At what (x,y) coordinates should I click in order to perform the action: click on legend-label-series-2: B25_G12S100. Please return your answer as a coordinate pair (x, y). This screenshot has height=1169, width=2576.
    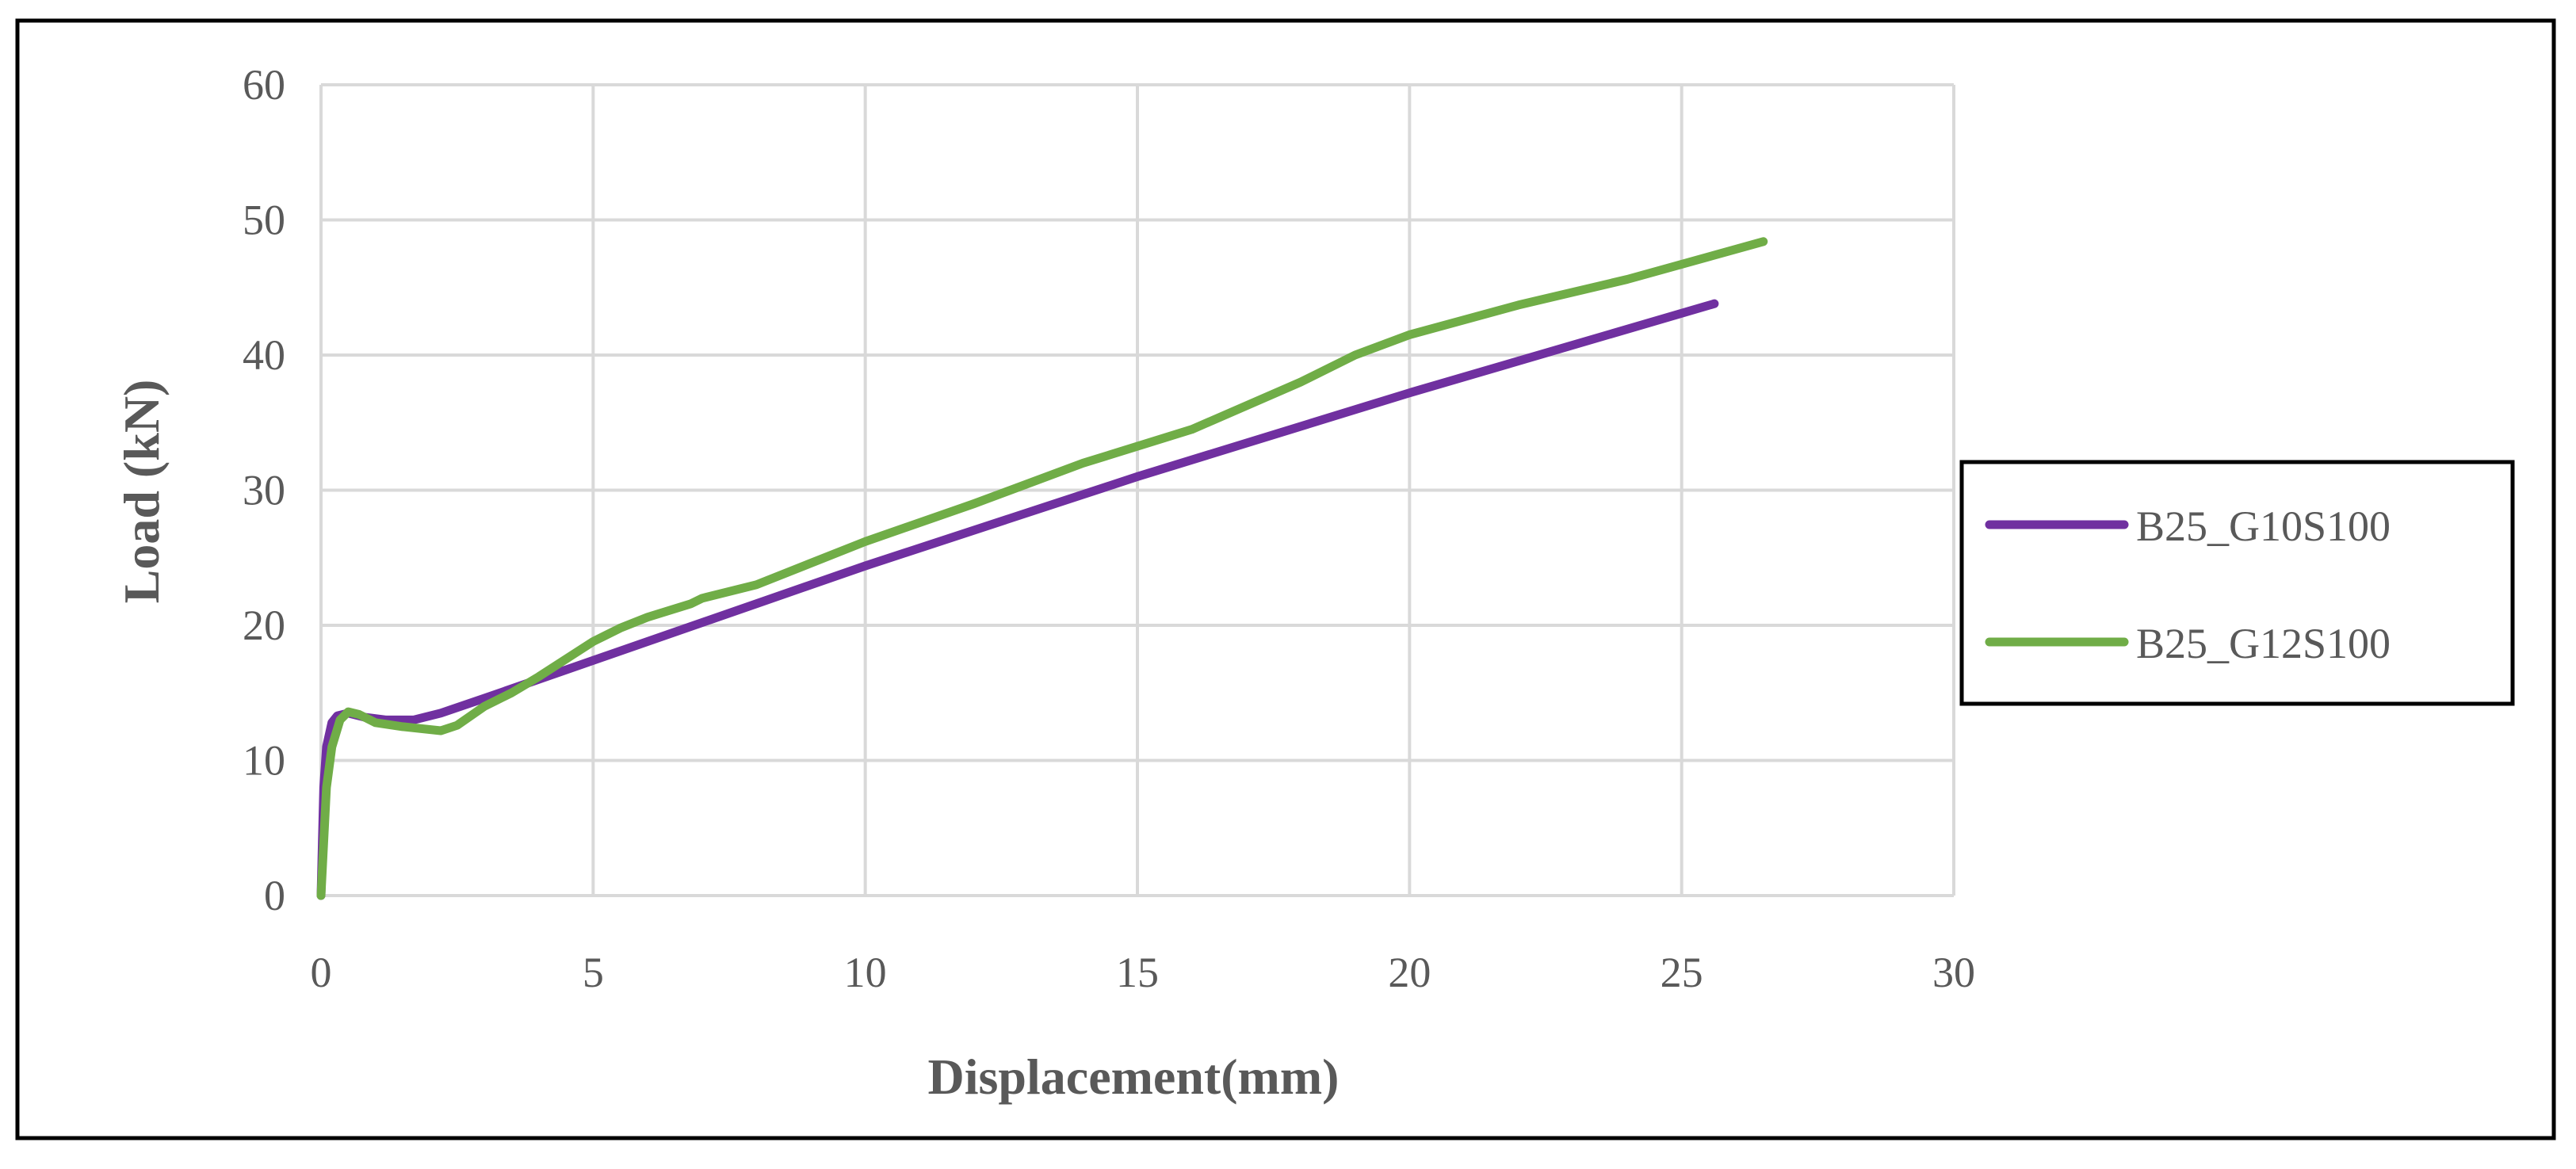
    Looking at the image, I should click on (2264, 643).